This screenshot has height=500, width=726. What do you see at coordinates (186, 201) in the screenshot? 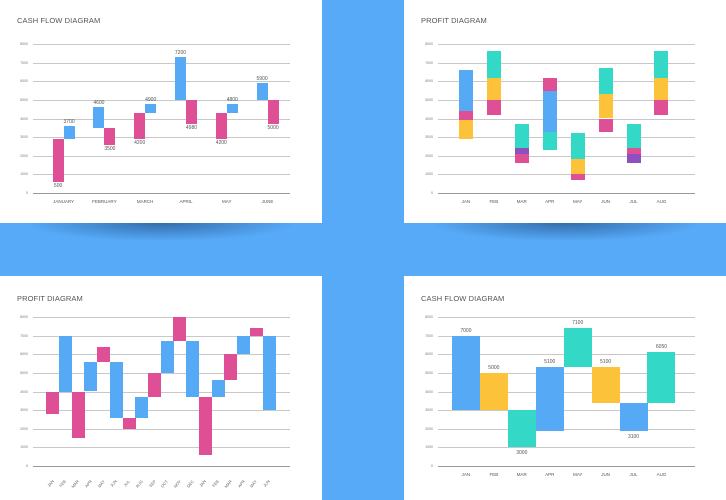
I see `x-axis-label: APRIL` at bounding box center [186, 201].